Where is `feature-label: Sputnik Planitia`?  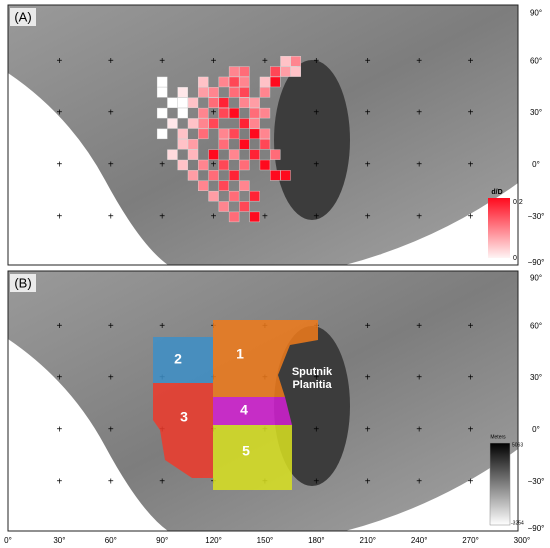
feature-label: Sputnik Planitia is located at coordinates (312, 378).